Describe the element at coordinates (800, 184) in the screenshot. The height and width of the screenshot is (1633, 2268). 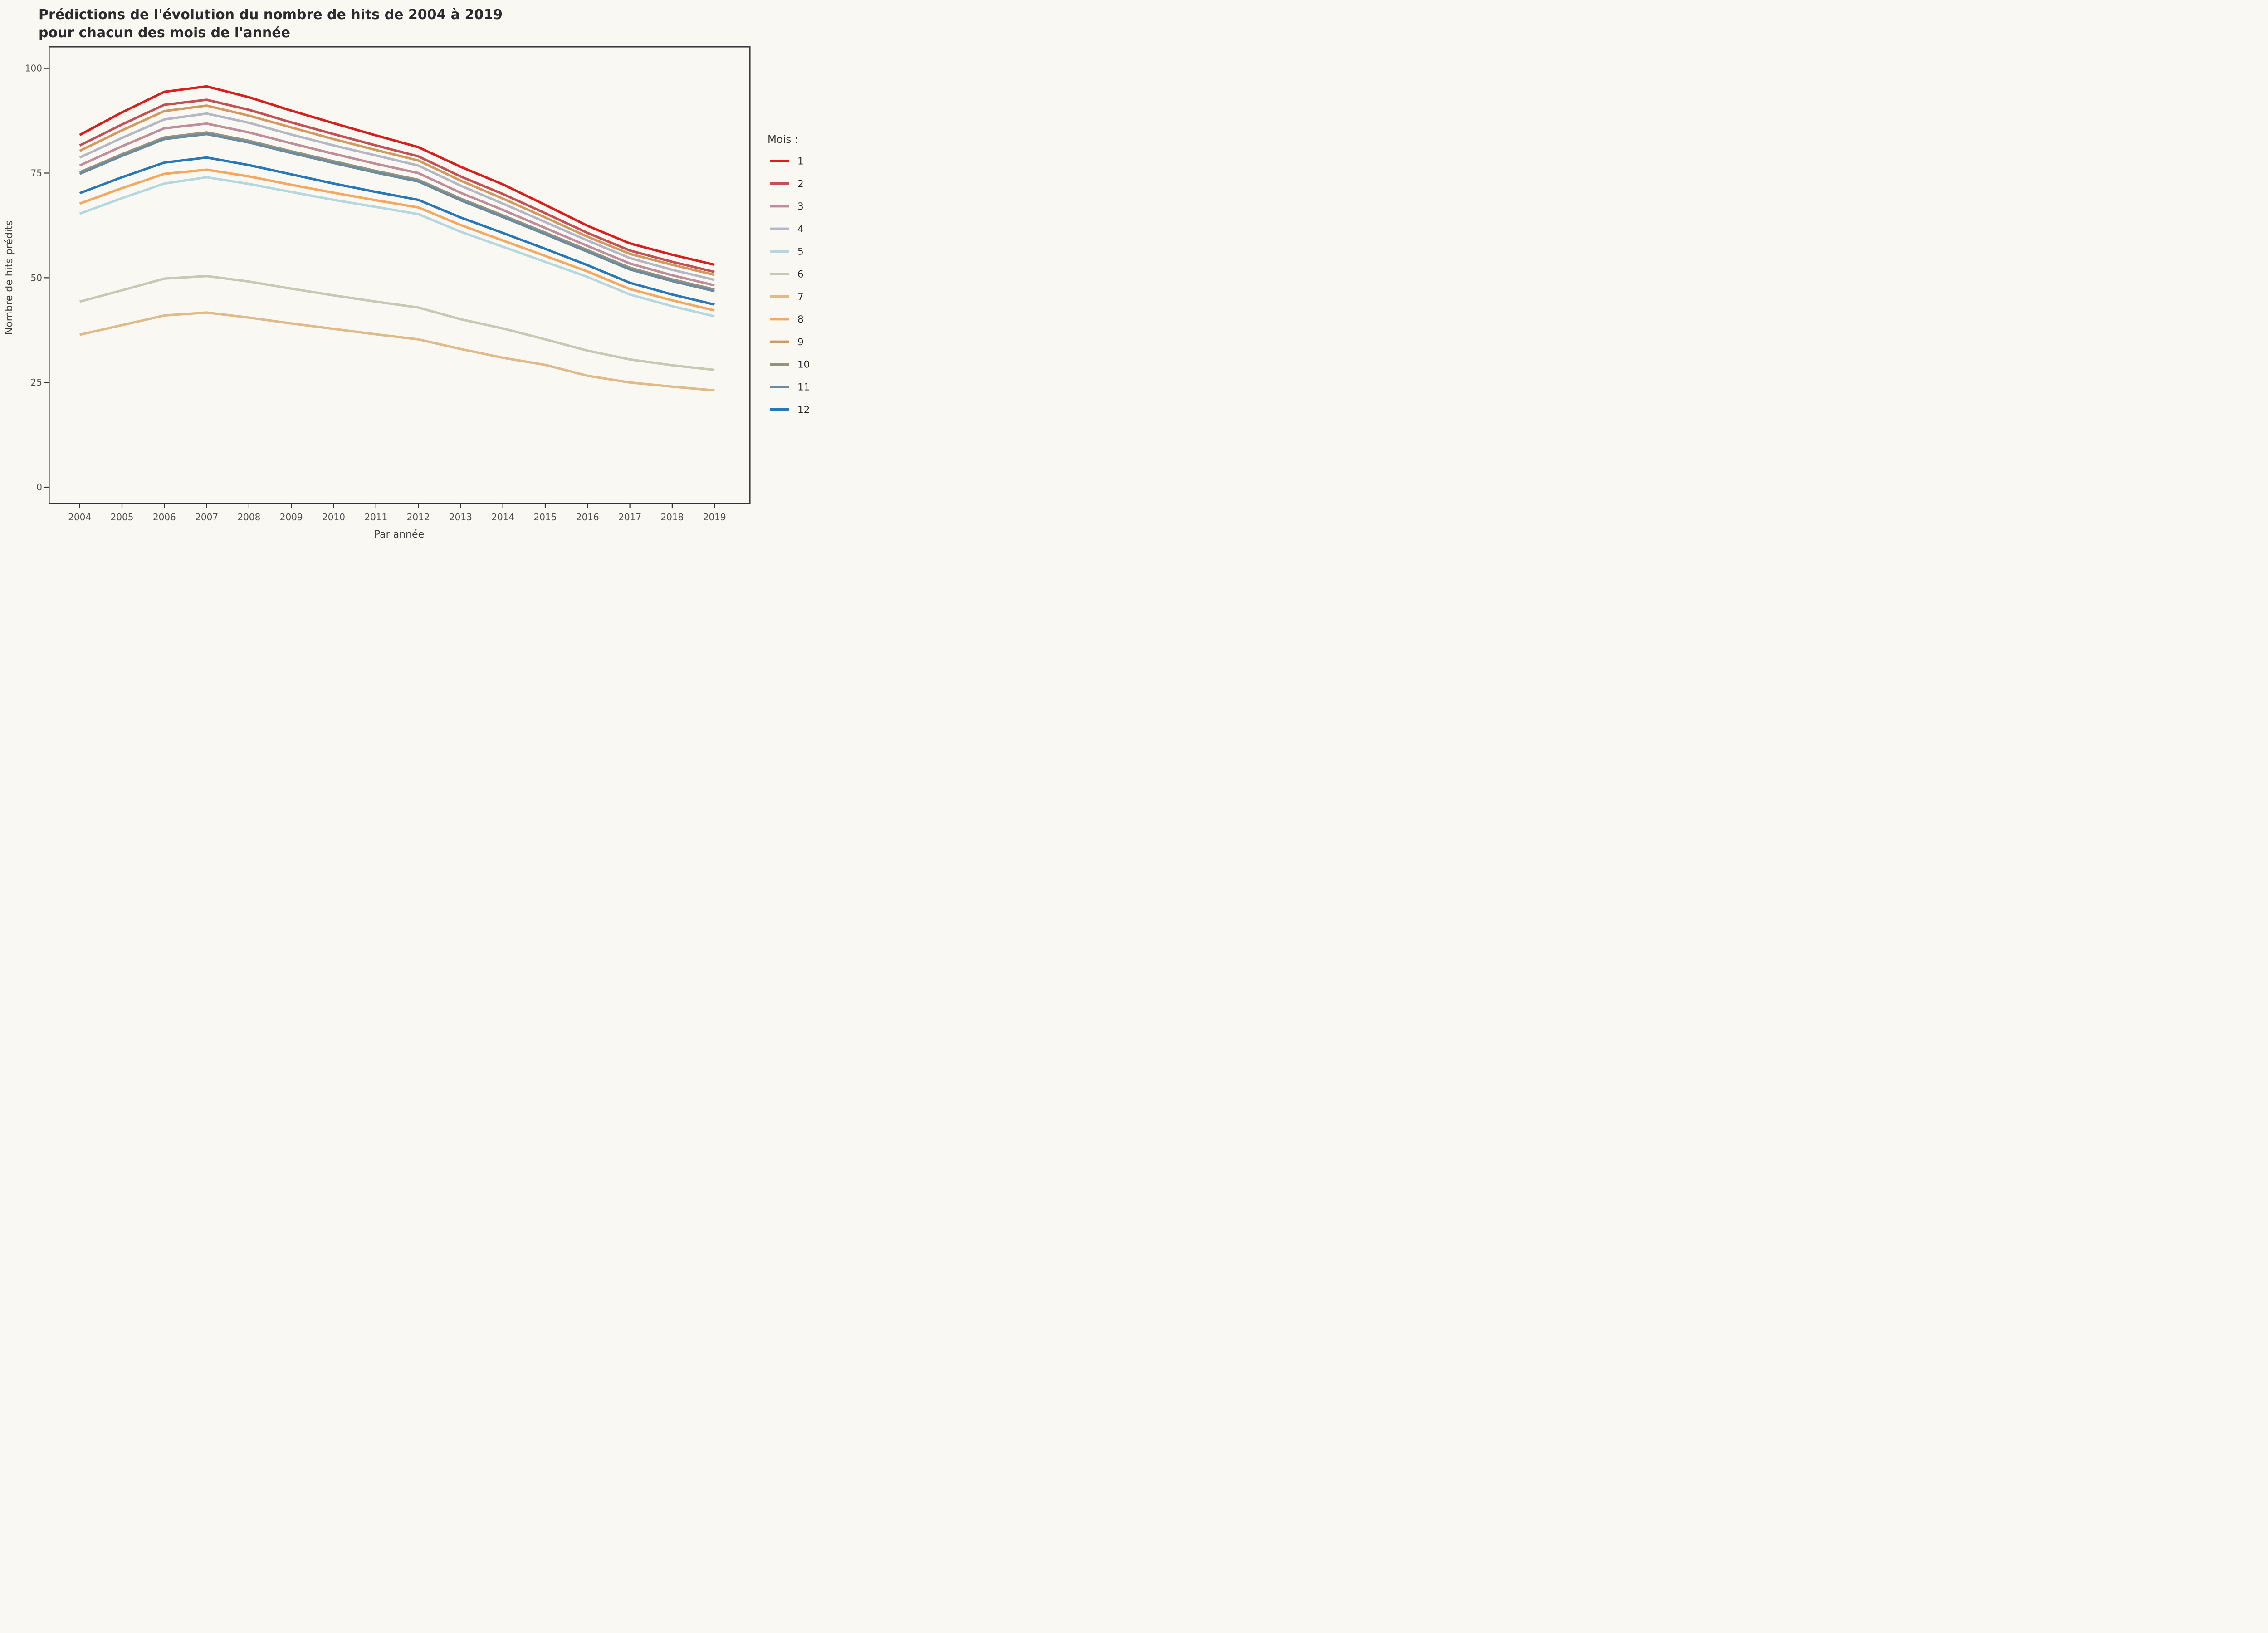
I see `legend-label-month-2: 2` at that location.